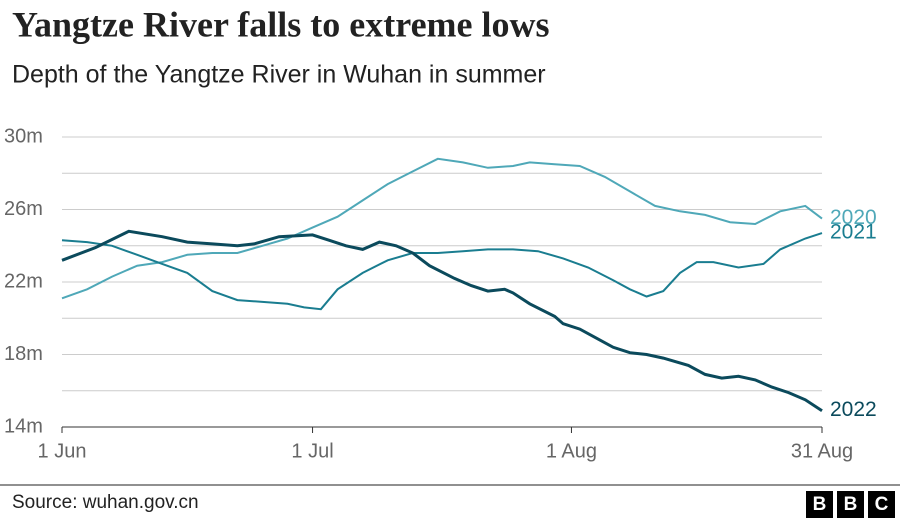 The width and height of the screenshot is (900, 529). Describe the element at coordinates (23, 136) in the screenshot. I see `y-tick-label: 30m` at that location.